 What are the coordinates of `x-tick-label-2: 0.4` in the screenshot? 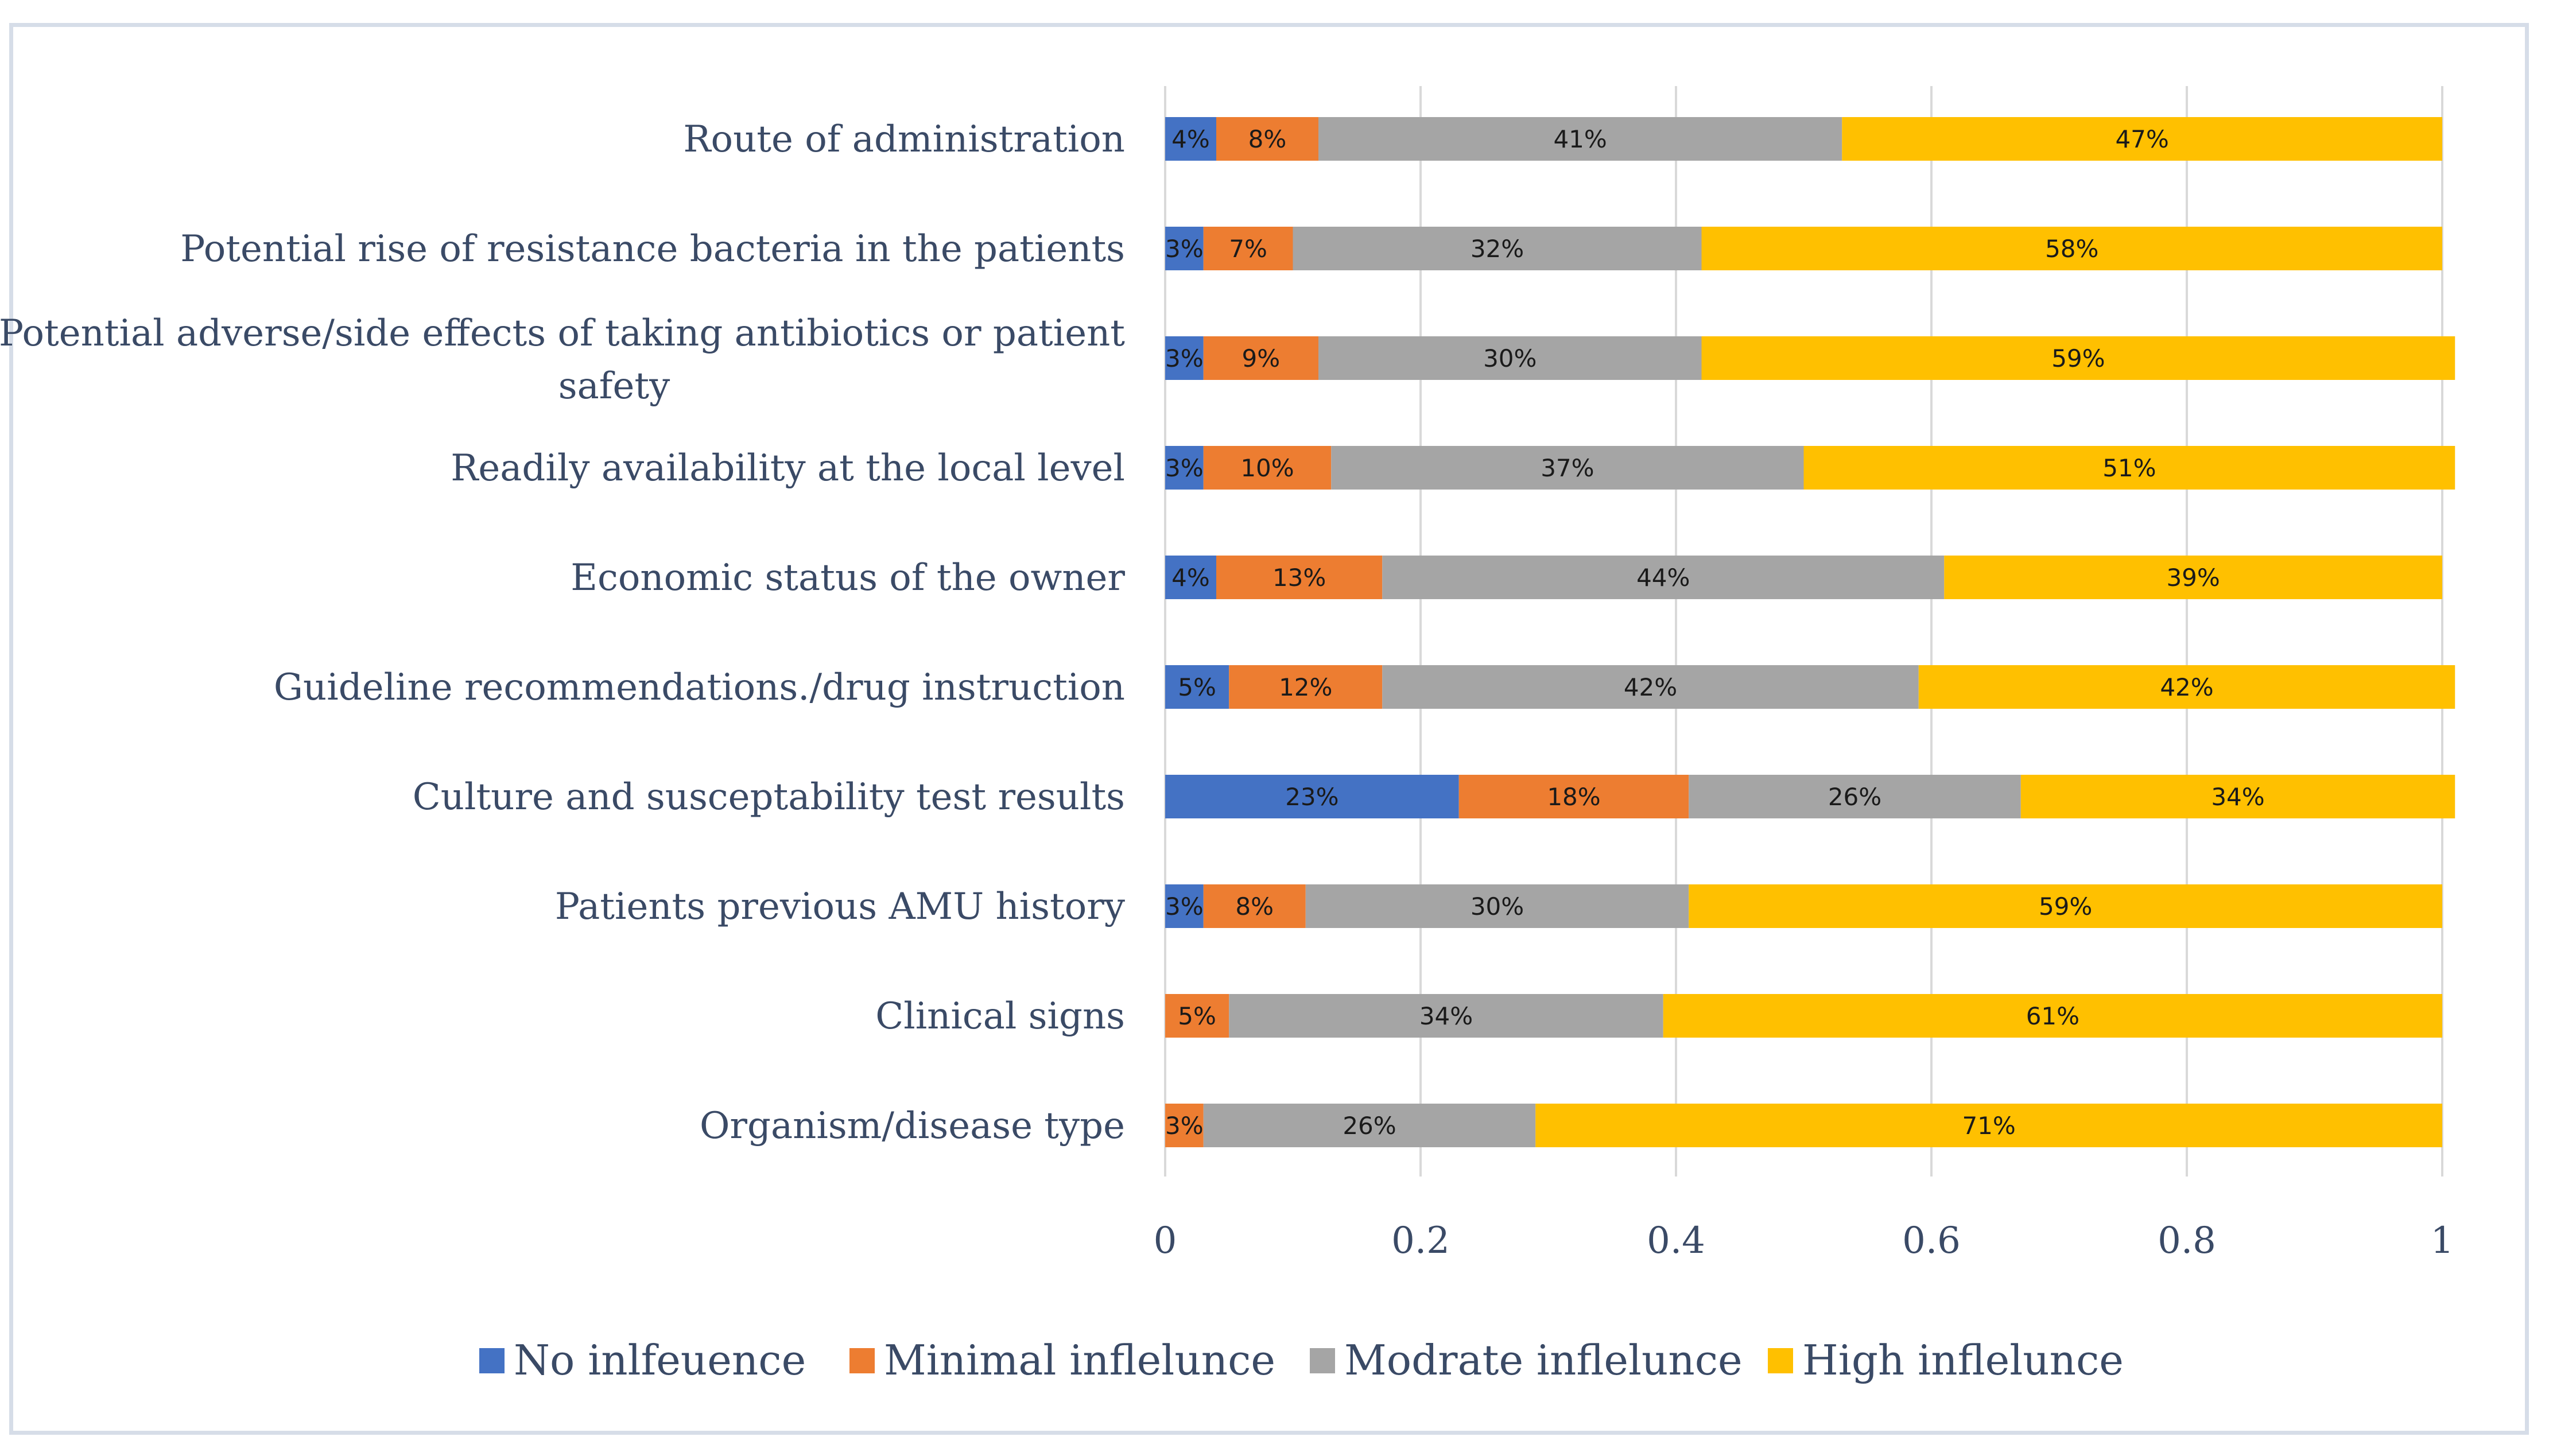 It's located at (1676, 1241).